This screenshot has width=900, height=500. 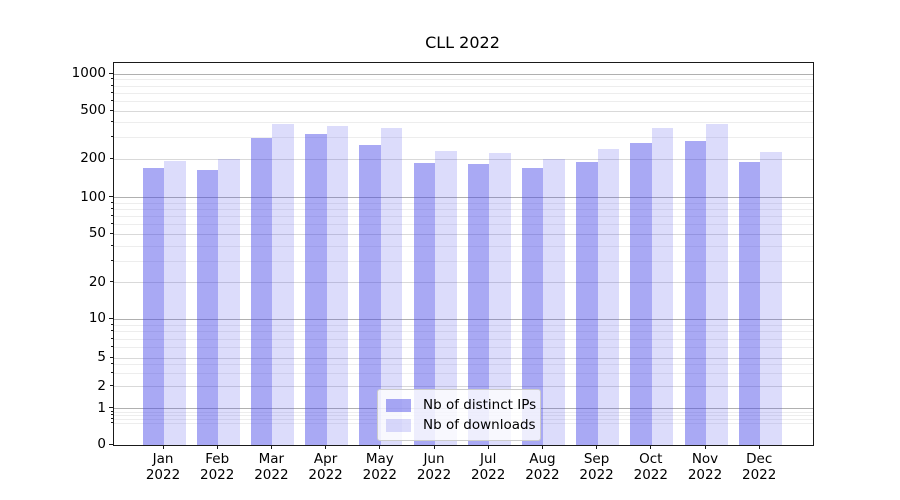 I want to click on x-tick-label-may: May 2022, so click(x=380, y=467).